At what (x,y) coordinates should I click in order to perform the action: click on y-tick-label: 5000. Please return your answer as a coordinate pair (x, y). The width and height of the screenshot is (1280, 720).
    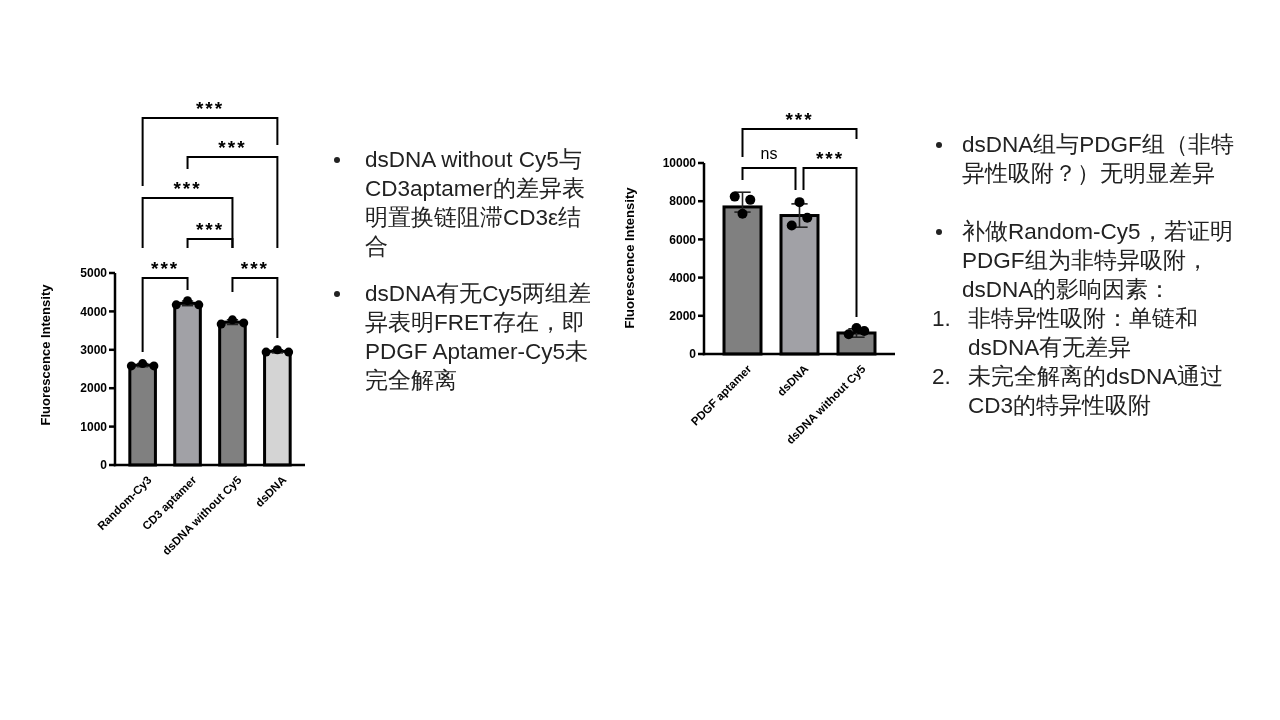
    Looking at the image, I should click on (94, 273).